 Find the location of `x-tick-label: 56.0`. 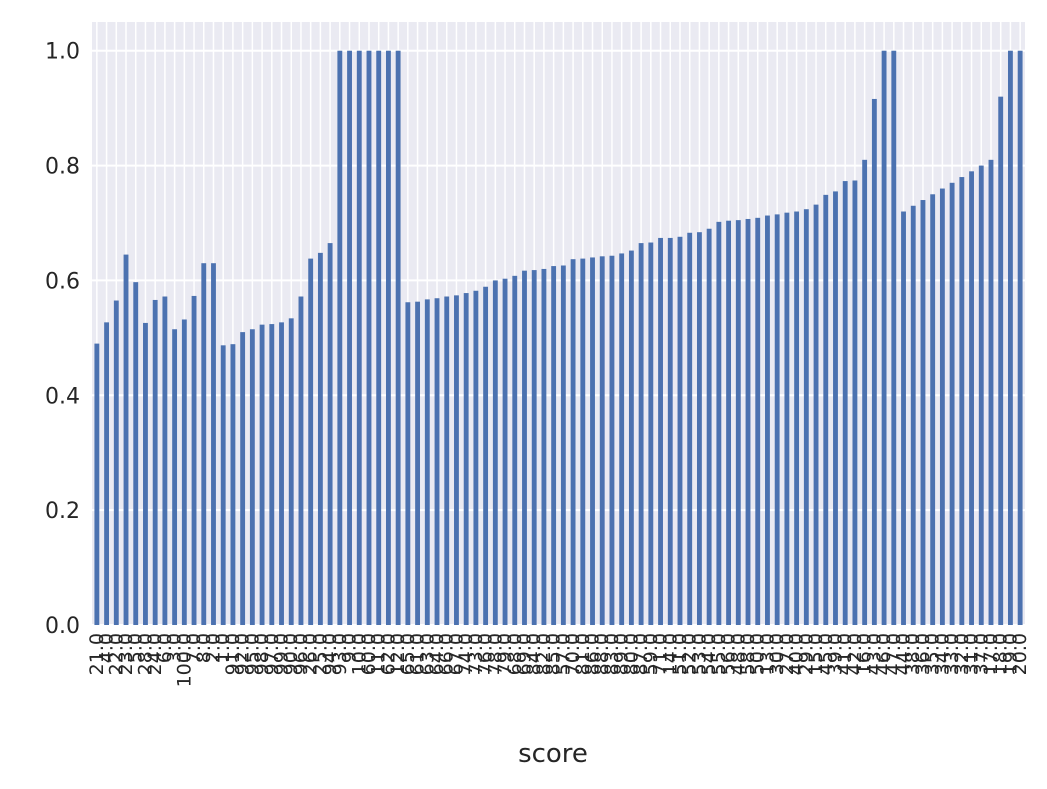

x-tick-label: 56.0 is located at coordinates (729, 654).